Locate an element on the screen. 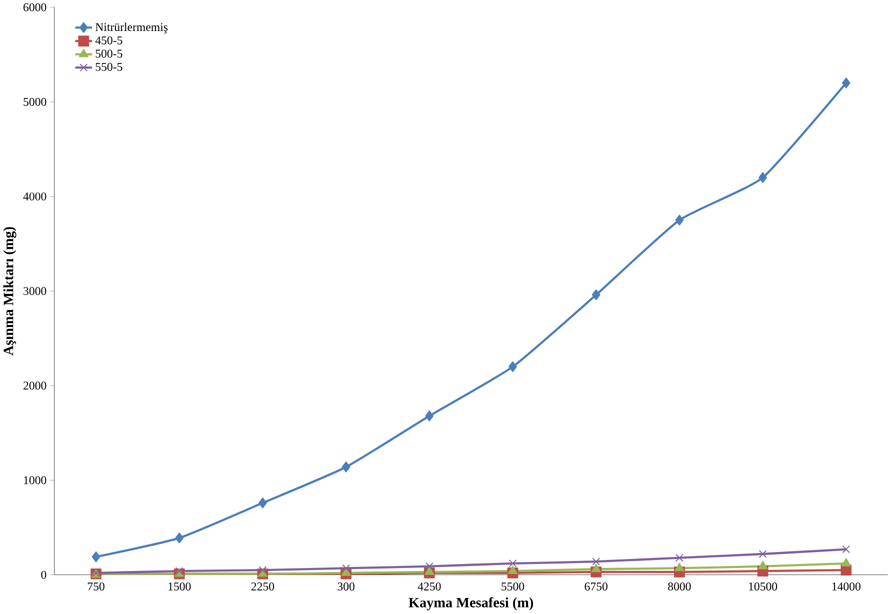  legend-label: 500-5 is located at coordinates (109, 54).